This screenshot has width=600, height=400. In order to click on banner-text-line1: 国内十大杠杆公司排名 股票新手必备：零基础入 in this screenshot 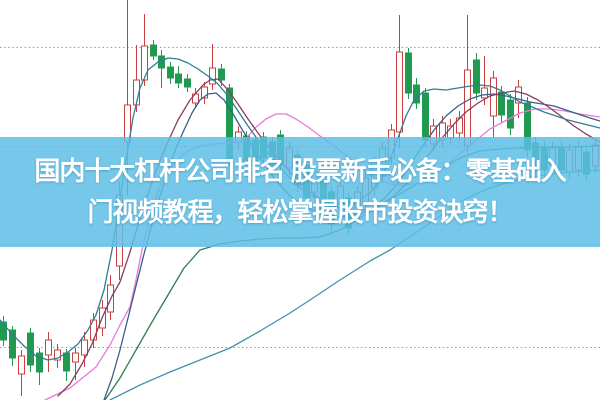, I will do `click(300, 171)`.